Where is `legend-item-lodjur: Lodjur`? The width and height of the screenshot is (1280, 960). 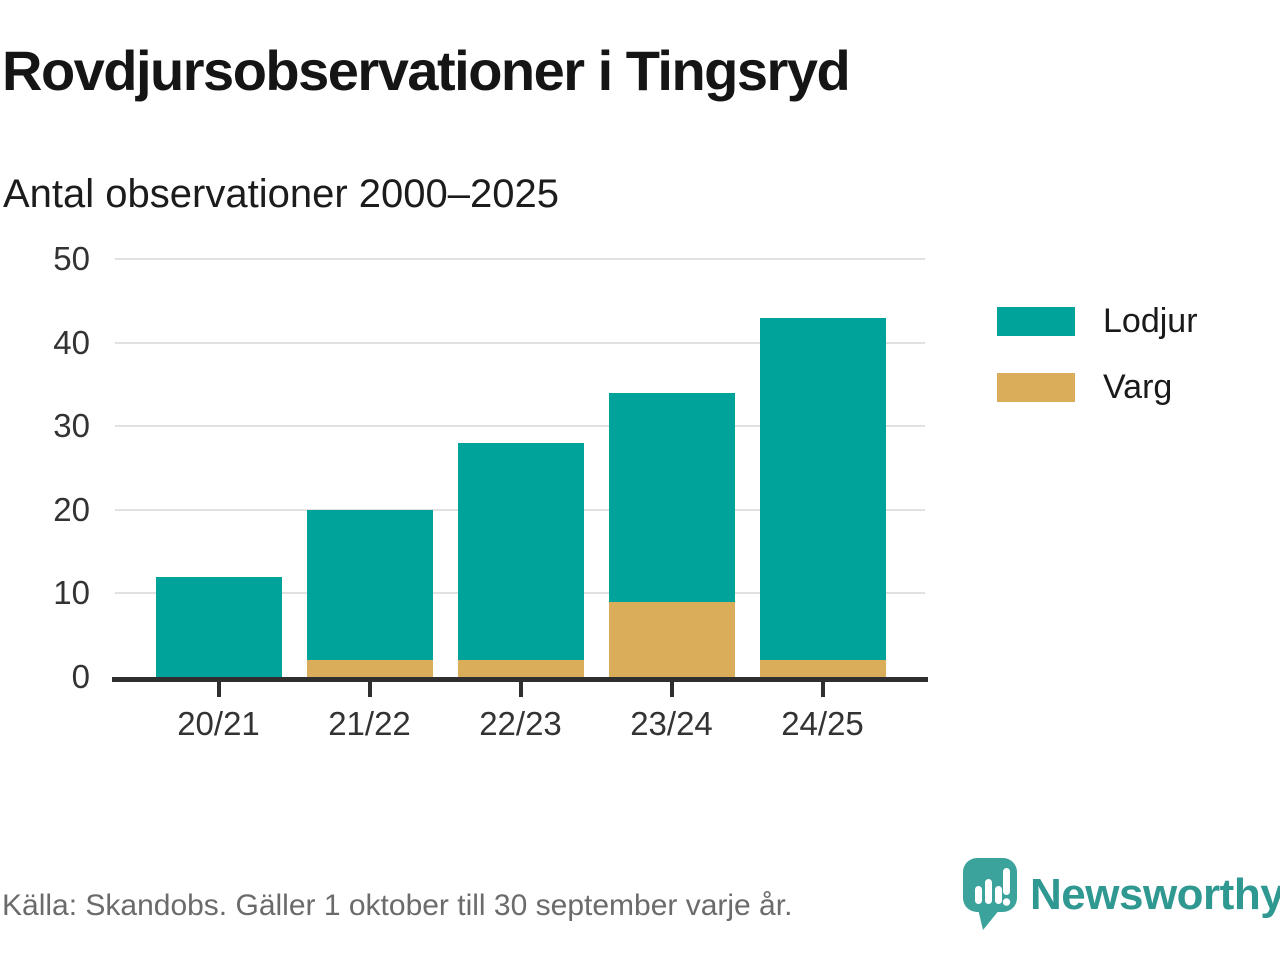
legend-item-lodjur: Lodjur is located at coordinates (1097, 321).